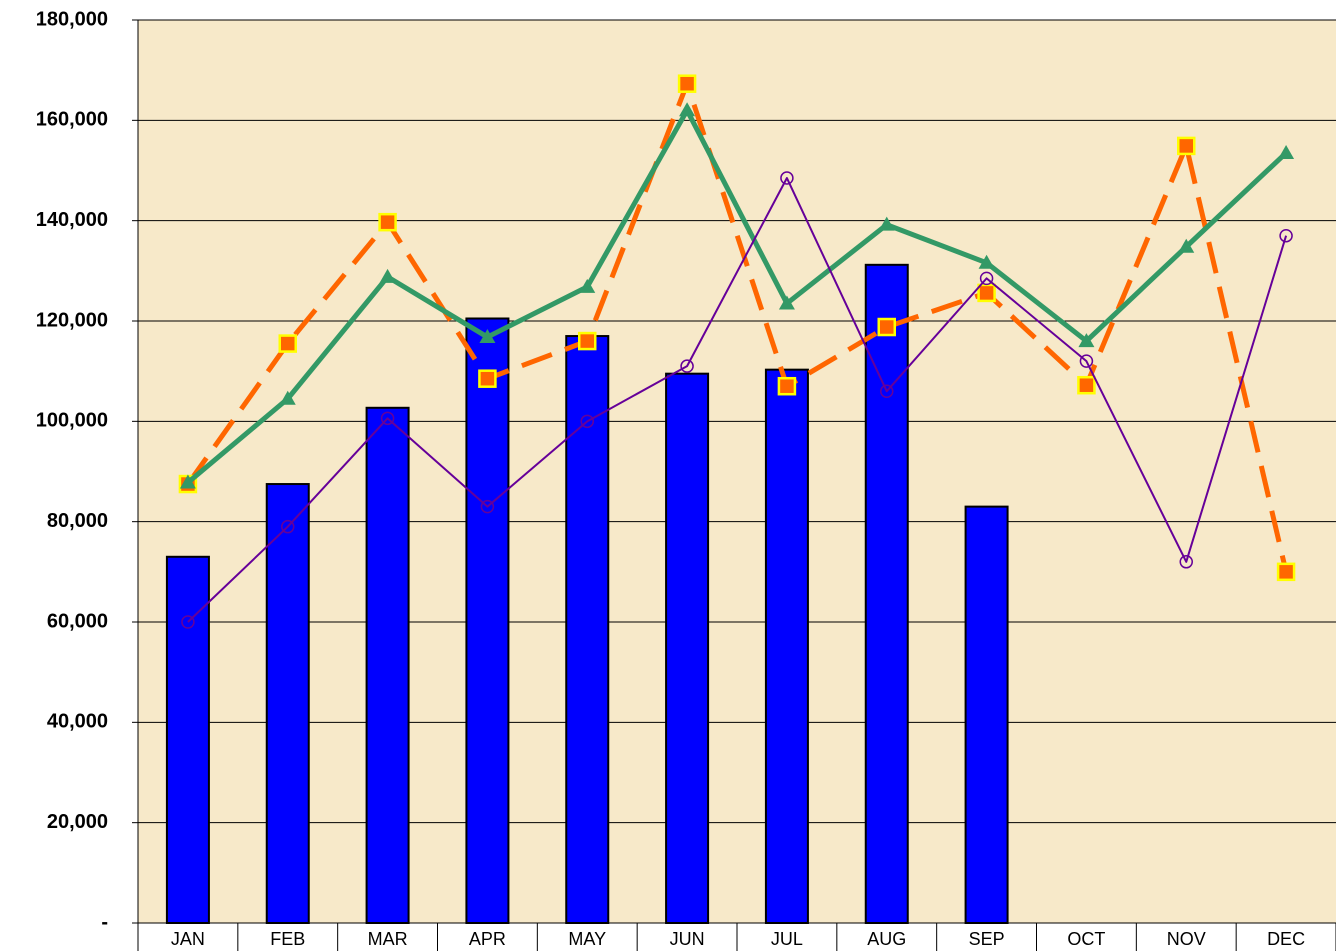 The width and height of the screenshot is (1336, 951). What do you see at coordinates (72, 19) in the screenshot?
I see `y-tick-label: 180,000` at bounding box center [72, 19].